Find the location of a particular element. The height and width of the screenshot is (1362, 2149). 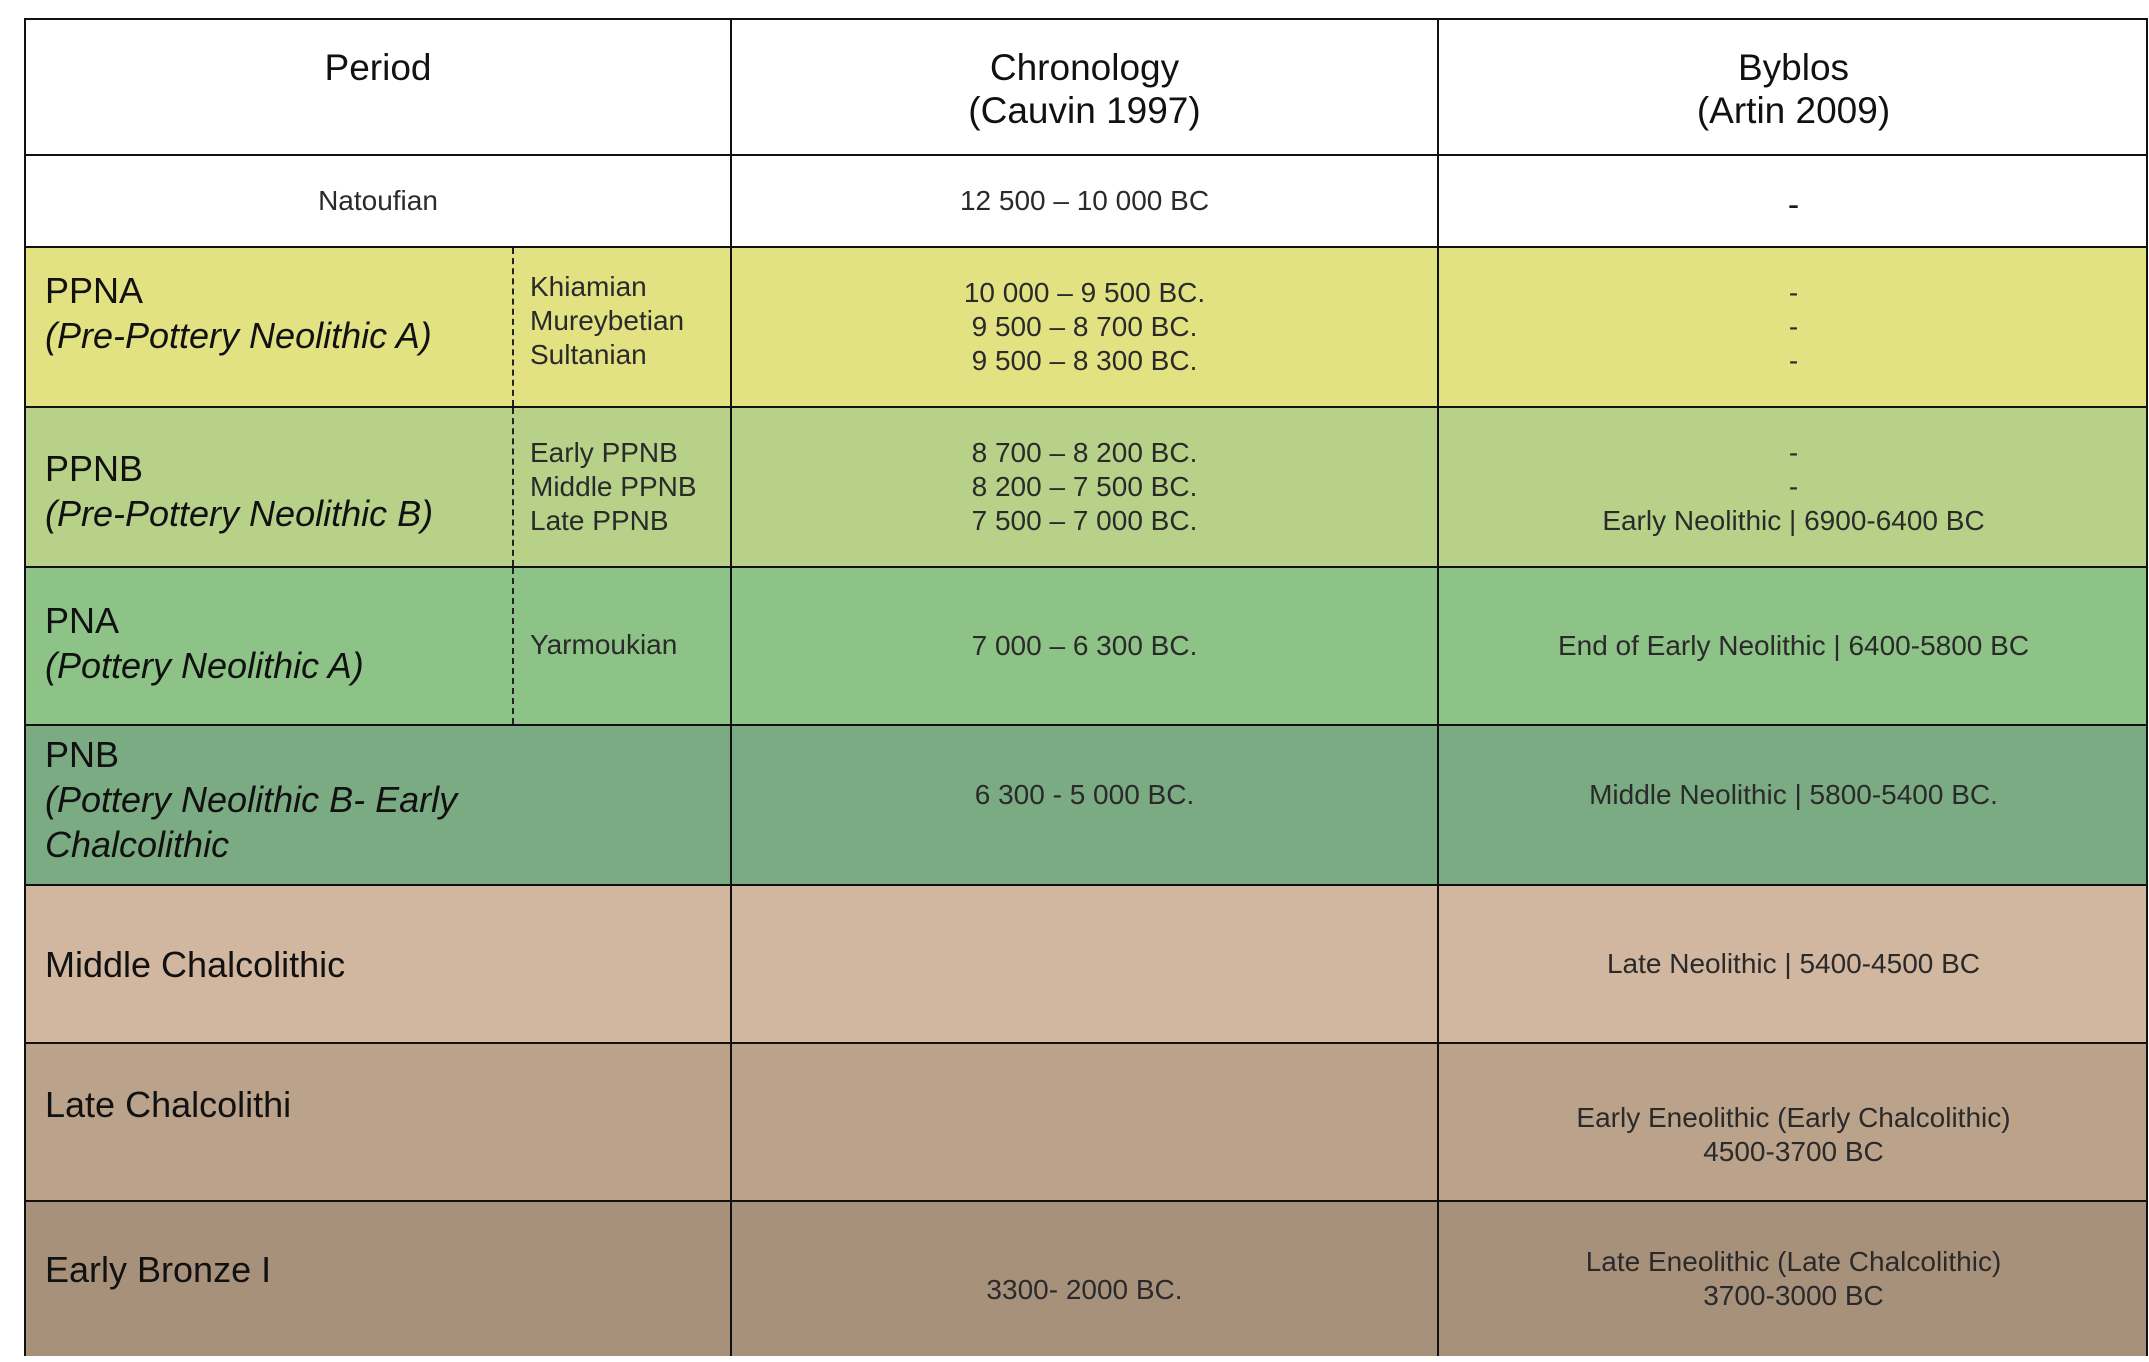

header-byblos-line2: (Artin 2009) is located at coordinates (1793, 110).